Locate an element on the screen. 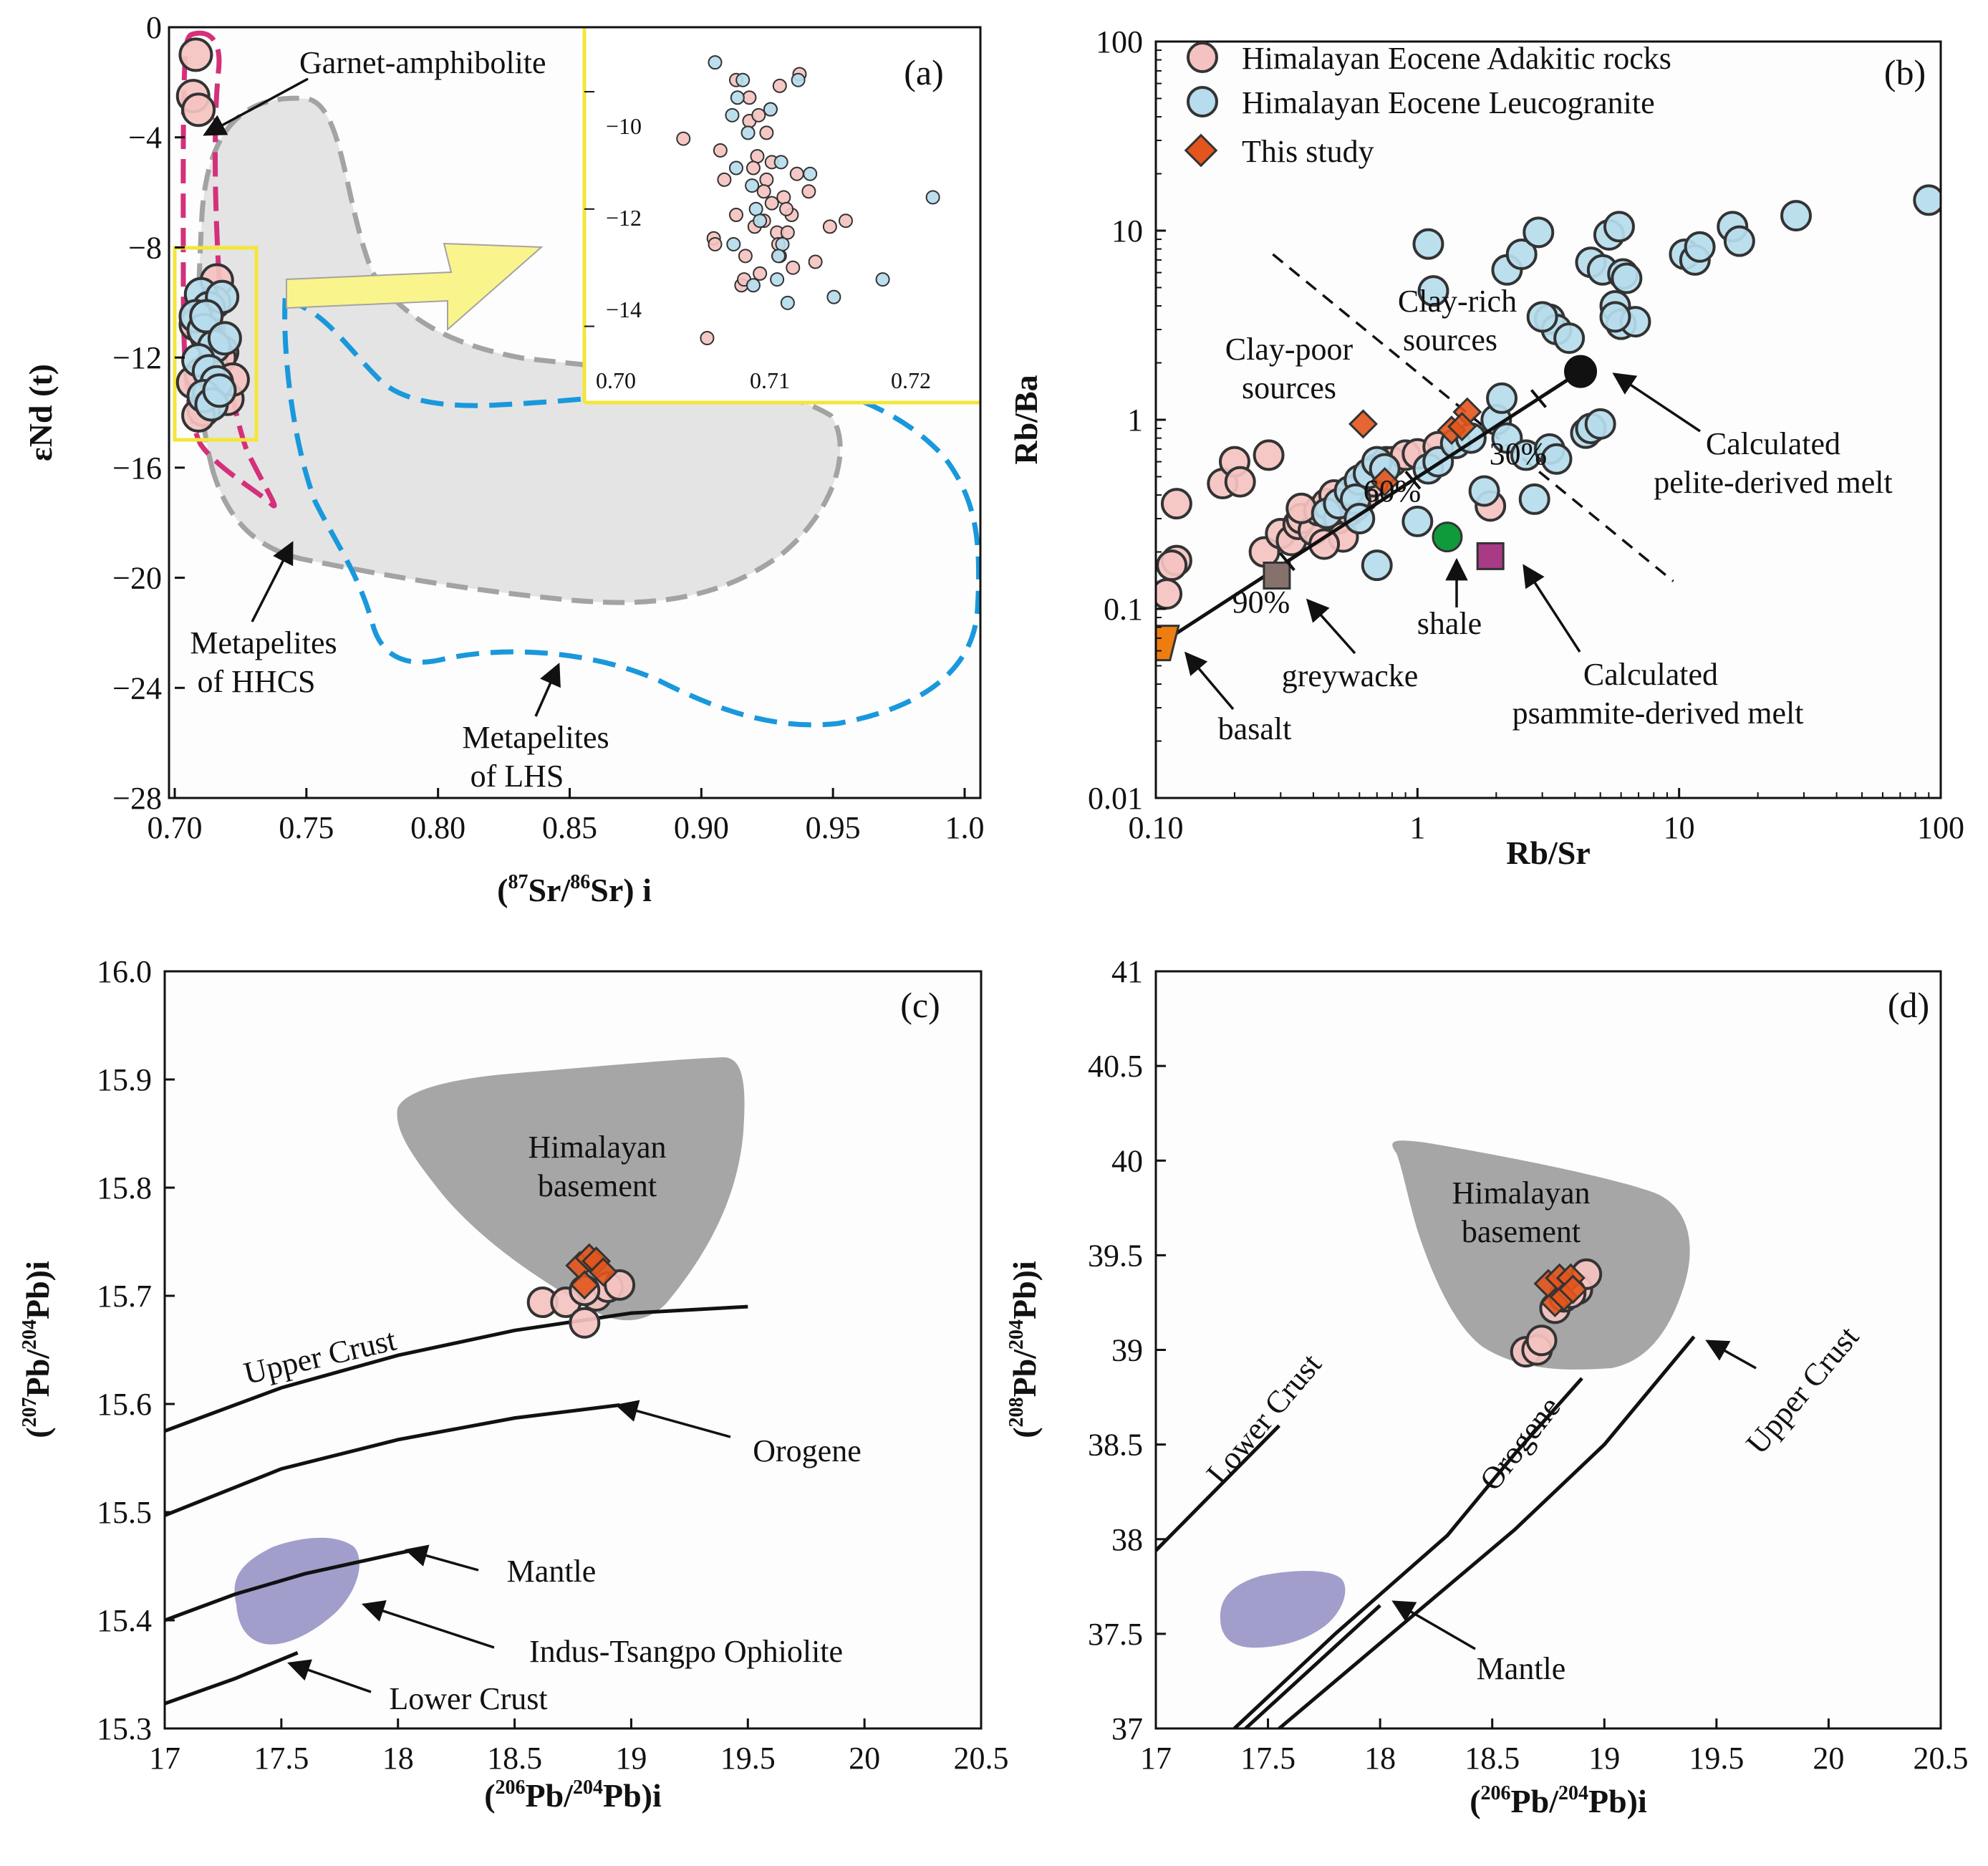  panel-a-ylabel: εNd (t) is located at coordinates (41, 412).